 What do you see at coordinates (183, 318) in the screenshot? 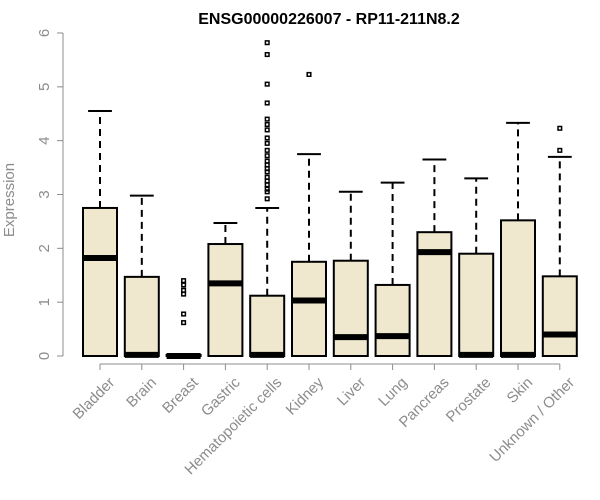
I see `box-group-breast` at bounding box center [183, 318].